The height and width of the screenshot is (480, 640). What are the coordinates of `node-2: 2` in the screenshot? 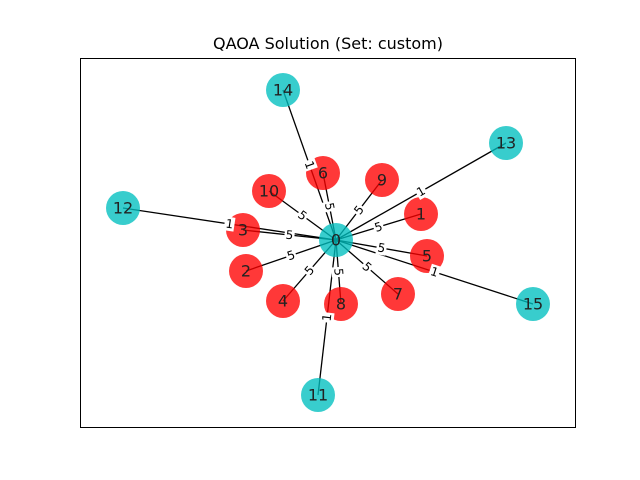 It's located at (246, 271).